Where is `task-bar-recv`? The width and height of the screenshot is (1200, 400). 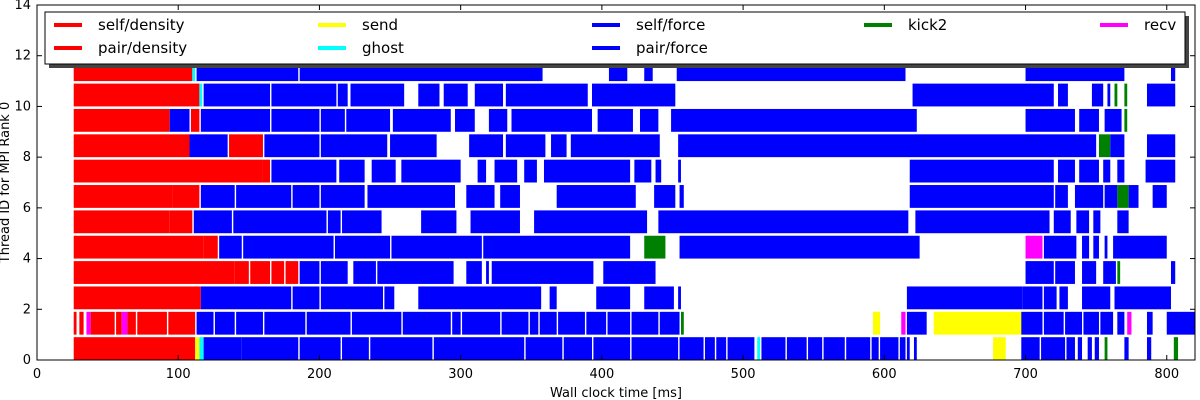
task-bar-recv is located at coordinates (124, 323).